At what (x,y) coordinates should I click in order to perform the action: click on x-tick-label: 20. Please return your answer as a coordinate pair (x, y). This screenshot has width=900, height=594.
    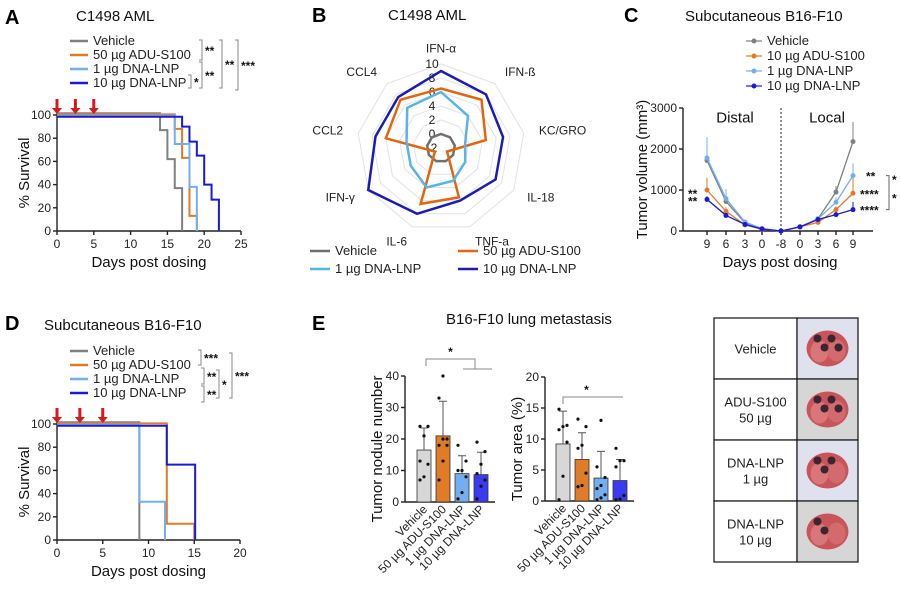
    Looking at the image, I should click on (240, 553).